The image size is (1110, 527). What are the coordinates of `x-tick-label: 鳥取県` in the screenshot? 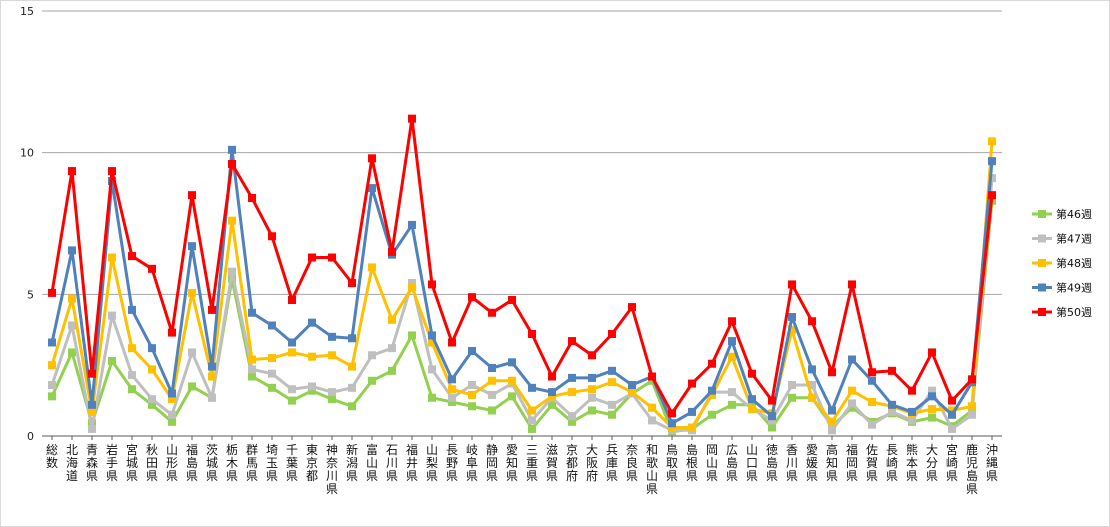 It's located at (672, 462).